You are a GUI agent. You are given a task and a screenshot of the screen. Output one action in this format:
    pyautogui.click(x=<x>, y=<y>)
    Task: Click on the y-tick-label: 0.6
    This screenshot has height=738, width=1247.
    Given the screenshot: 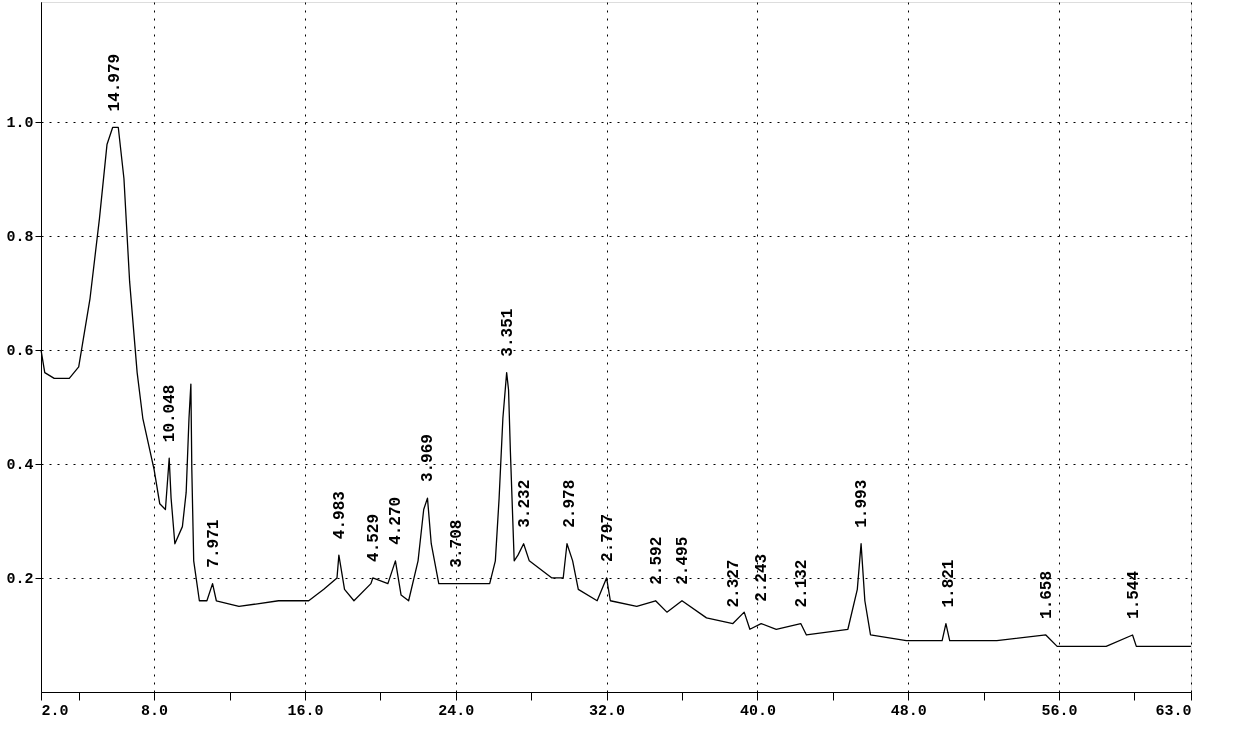 What is the action you would take?
    pyautogui.click(x=20, y=352)
    